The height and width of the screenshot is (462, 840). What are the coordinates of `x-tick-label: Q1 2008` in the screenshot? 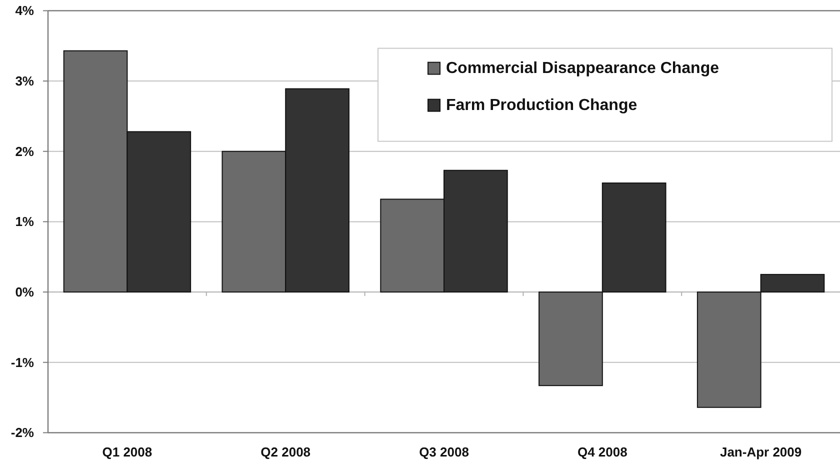 It's located at (127, 452).